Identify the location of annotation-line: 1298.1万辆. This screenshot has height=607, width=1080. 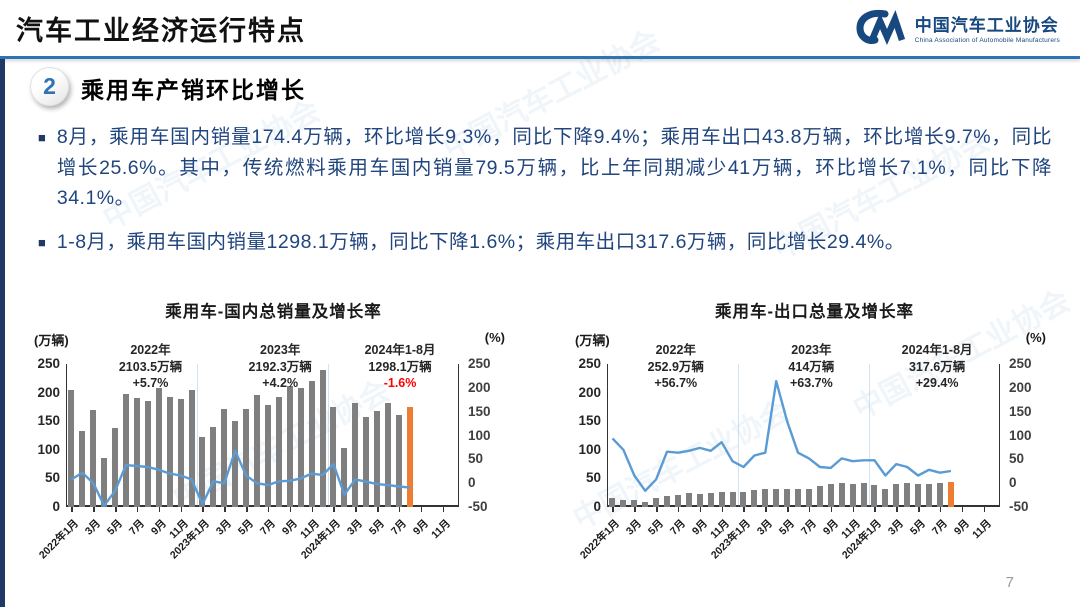
(400, 366).